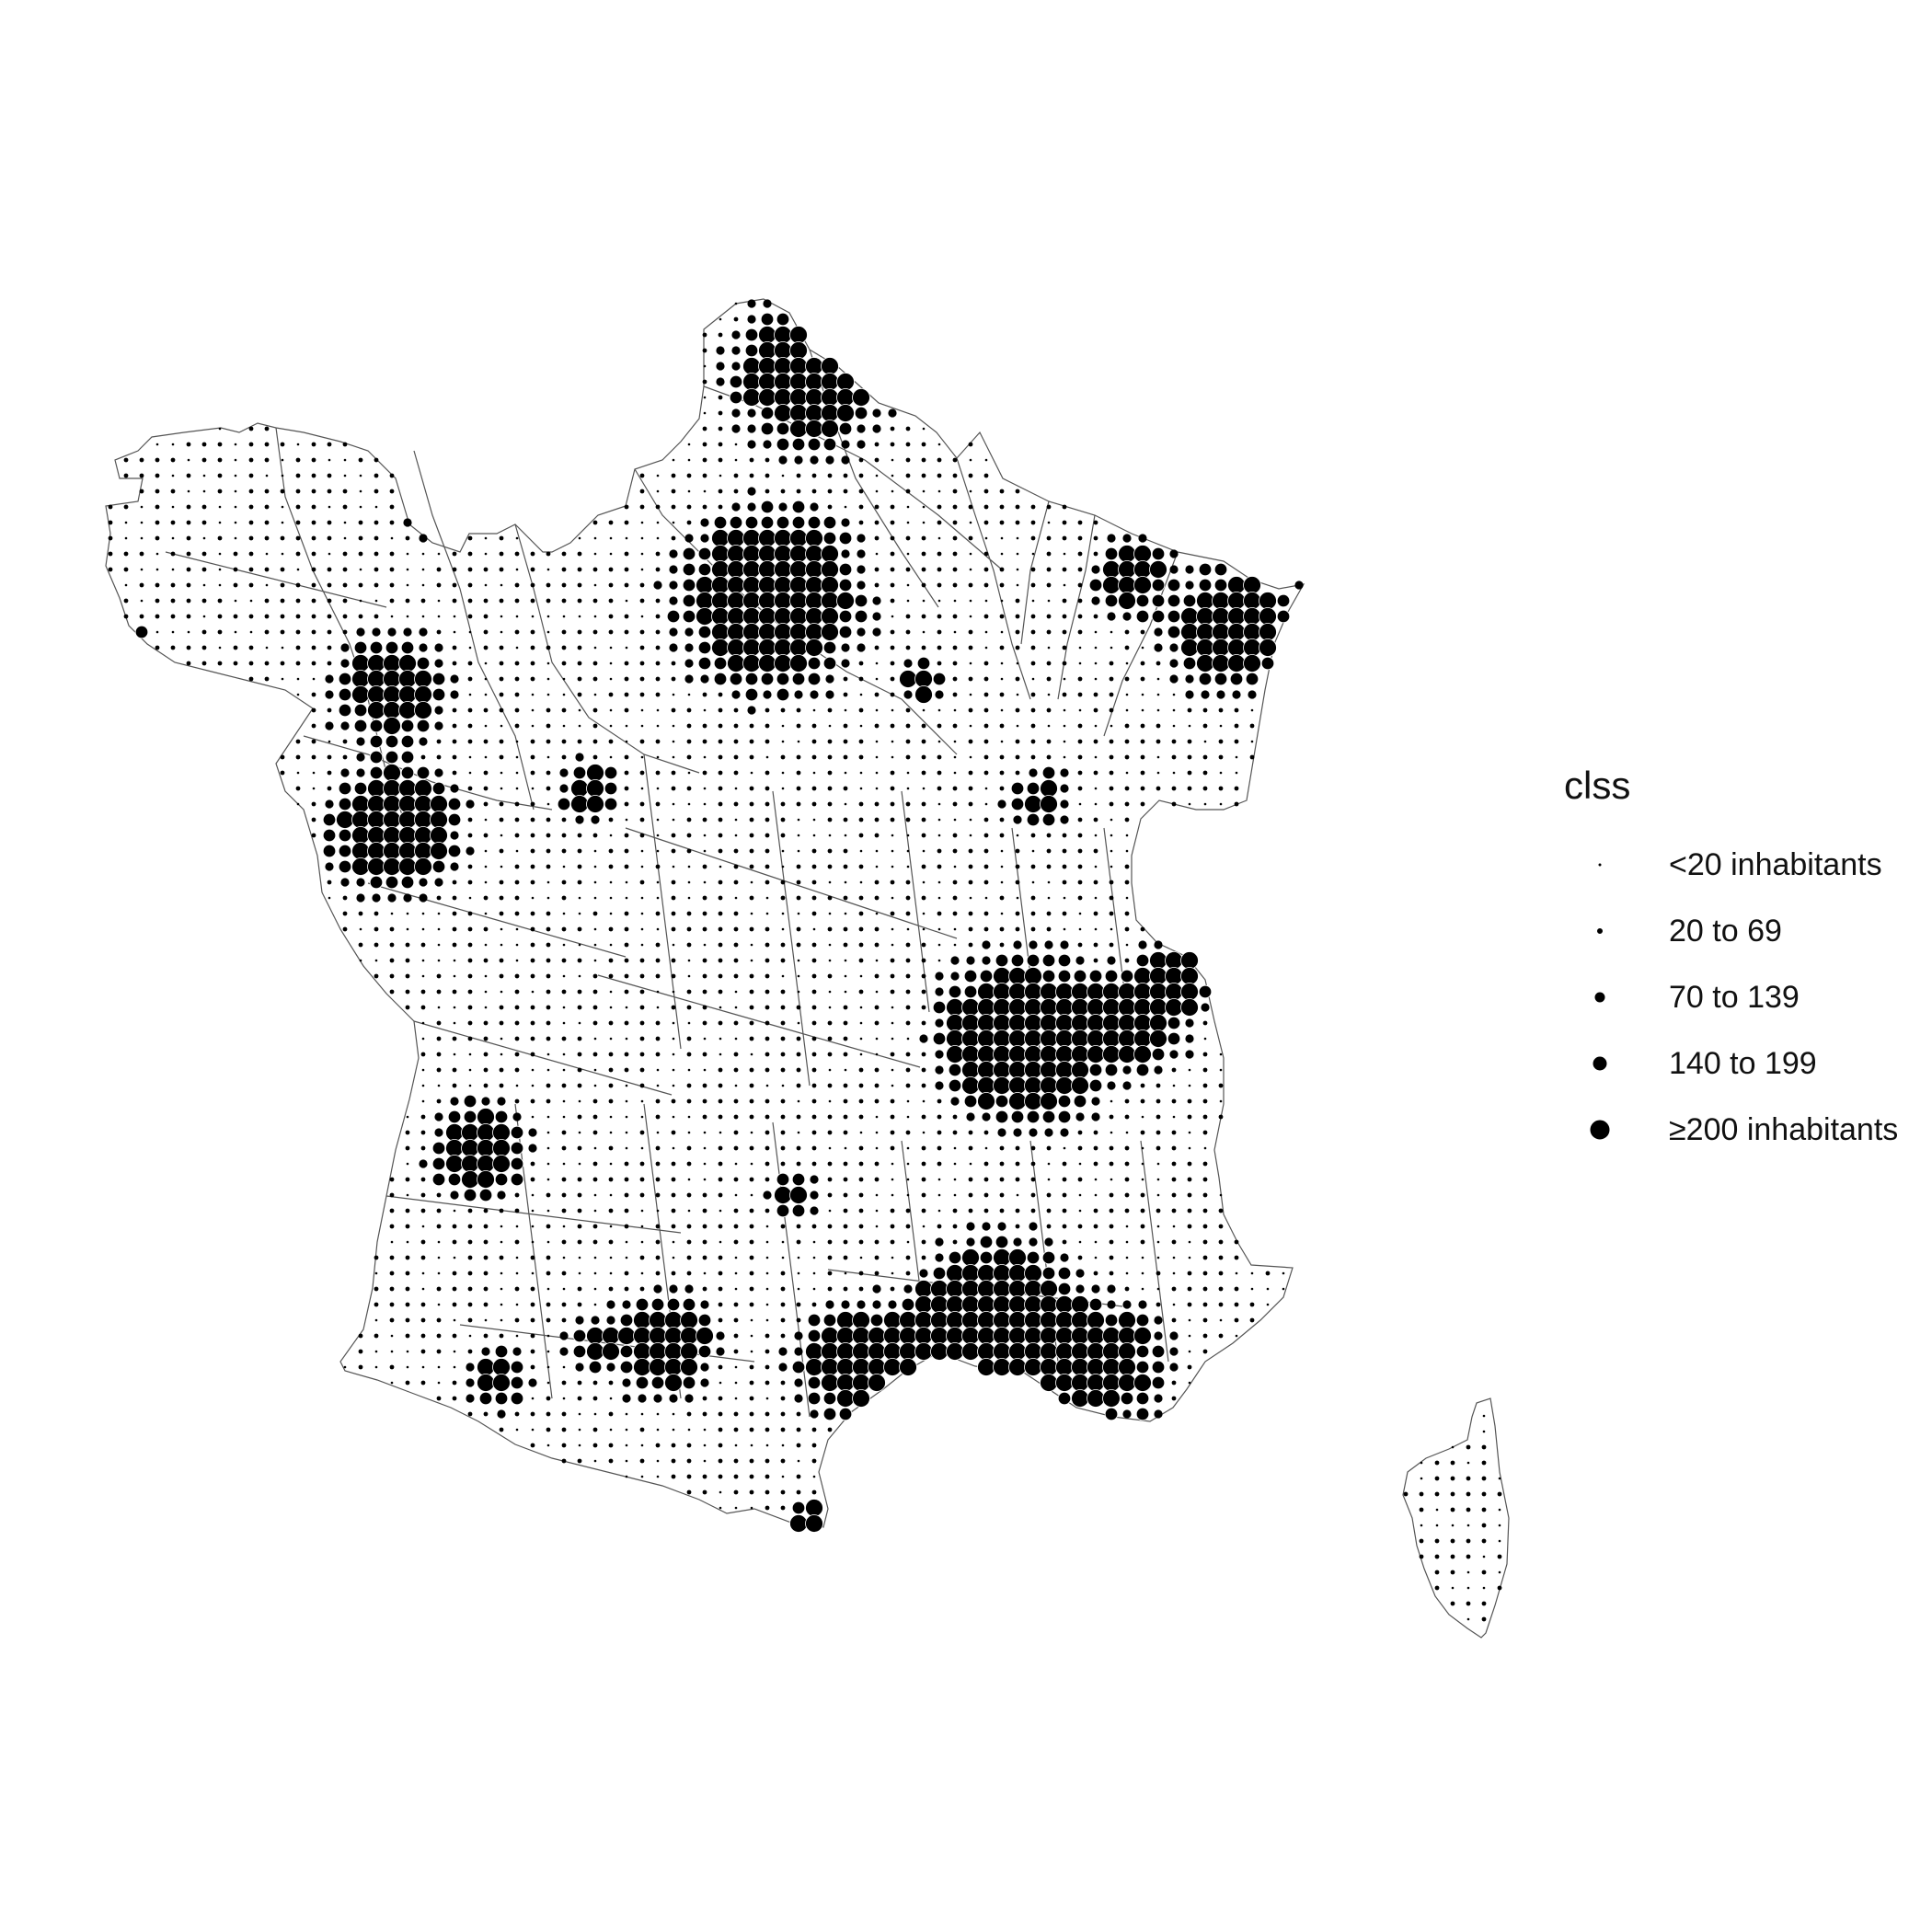 The image size is (1932, 1932). Describe the element at coordinates (865, 920) in the screenshot. I see `internal-borders-center` at that location.